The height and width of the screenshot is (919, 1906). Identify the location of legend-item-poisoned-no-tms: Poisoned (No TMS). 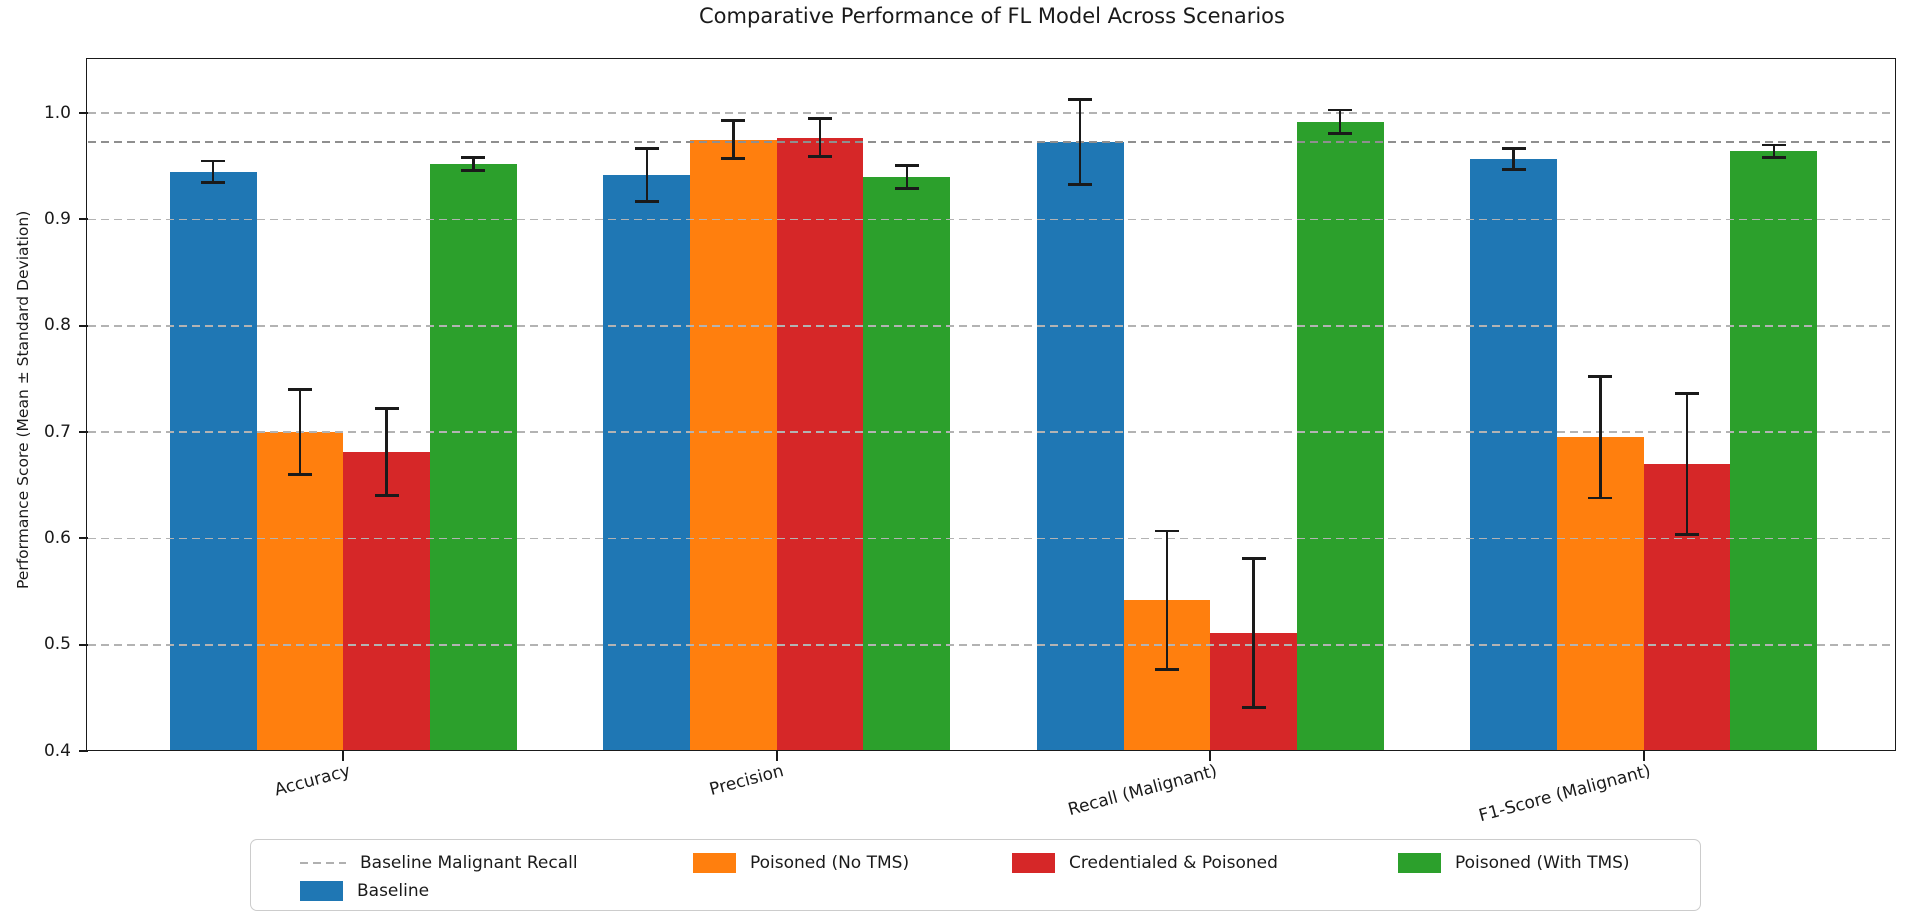
(801, 863).